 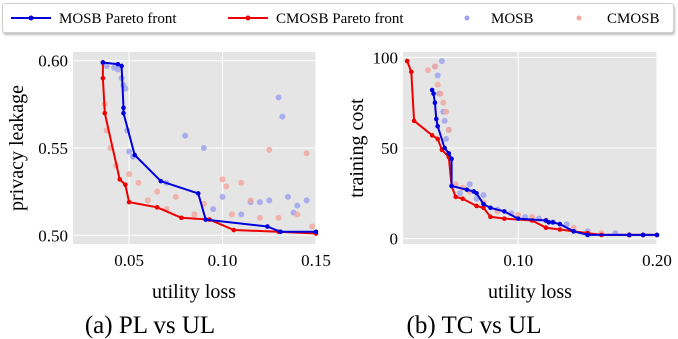 I want to click on x-tick-label: 0.20, so click(x=657, y=260).